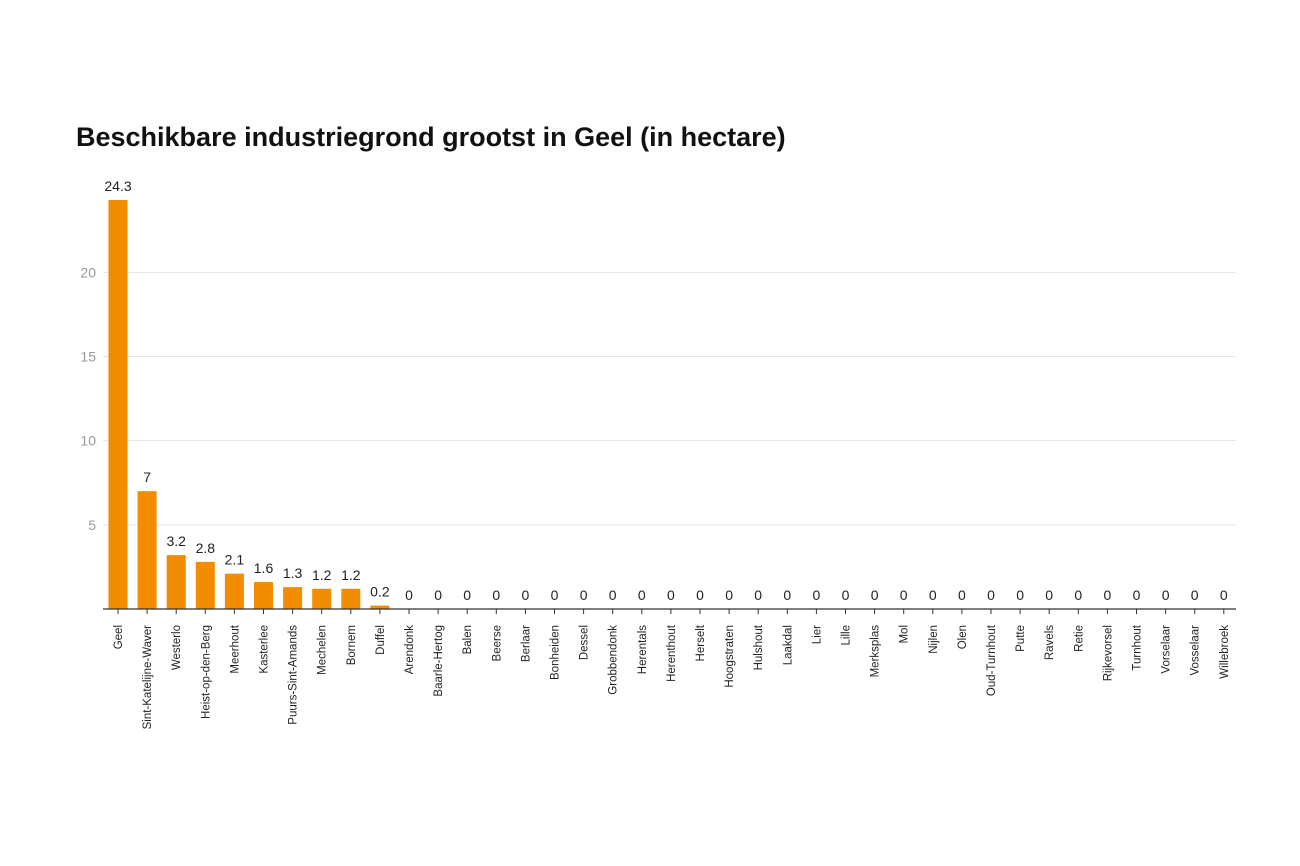 The image size is (1300, 866). Describe the element at coordinates (759, 647) in the screenshot. I see `category-label: Hulshout` at that location.